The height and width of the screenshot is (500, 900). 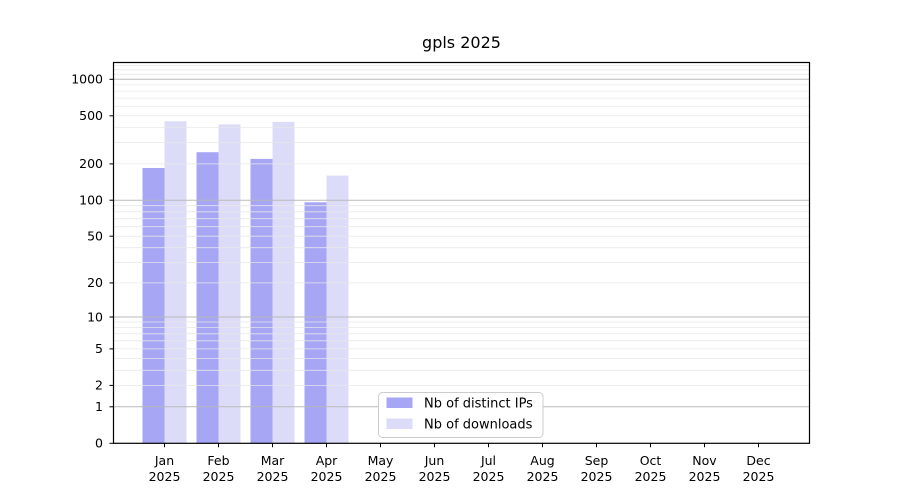 I want to click on x-axis-tick-label-month: Nov, so click(x=704, y=460).